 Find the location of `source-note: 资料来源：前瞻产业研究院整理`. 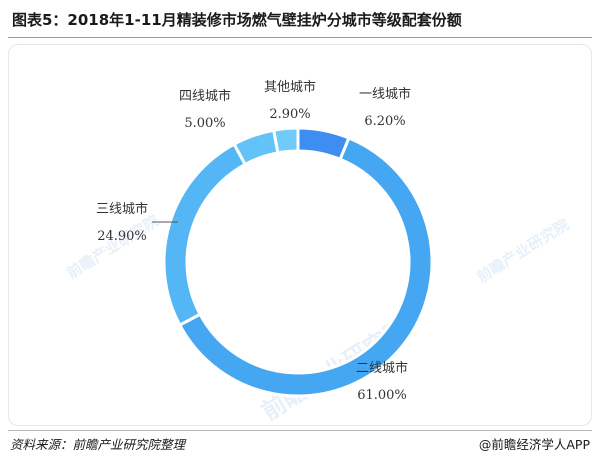

source-note: 资料来源：前瞻产业研究院整理 is located at coordinates (98, 444).